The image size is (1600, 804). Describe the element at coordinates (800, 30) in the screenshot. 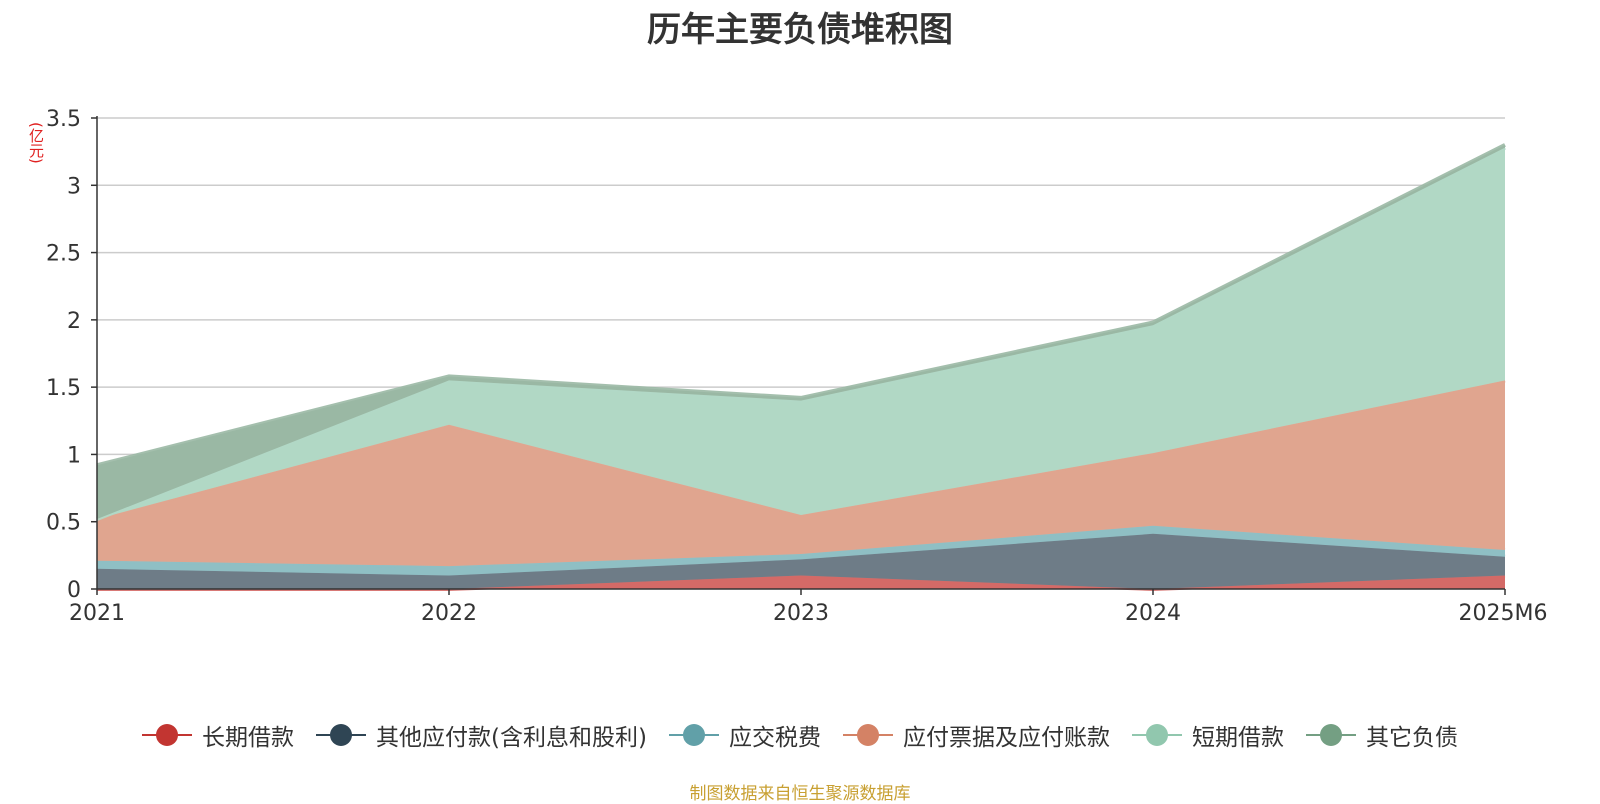

I see `chart-title: 历年主要负债堆积图` at that location.